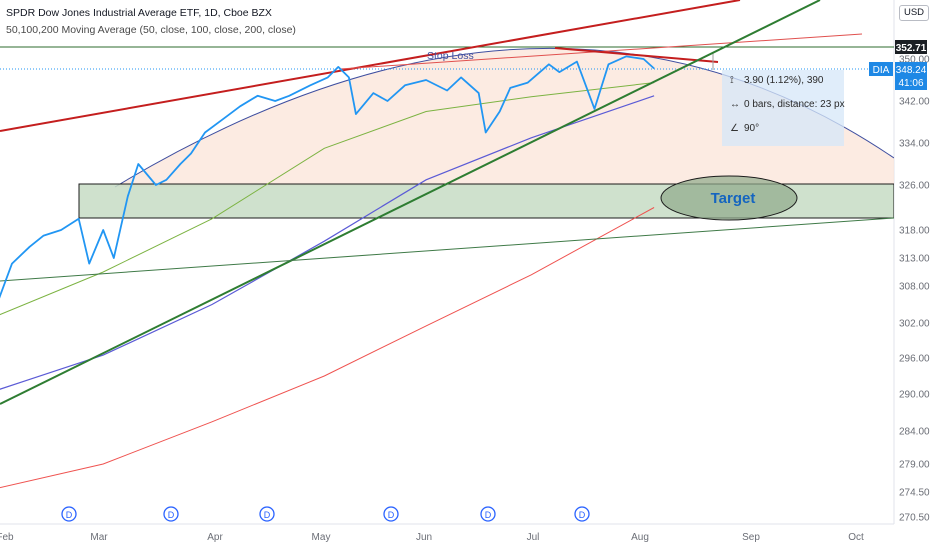 This screenshot has height=550, width=932. Describe the element at coordinates (914, 493) in the screenshot. I see `price-tick-label: 274.50` at that location.